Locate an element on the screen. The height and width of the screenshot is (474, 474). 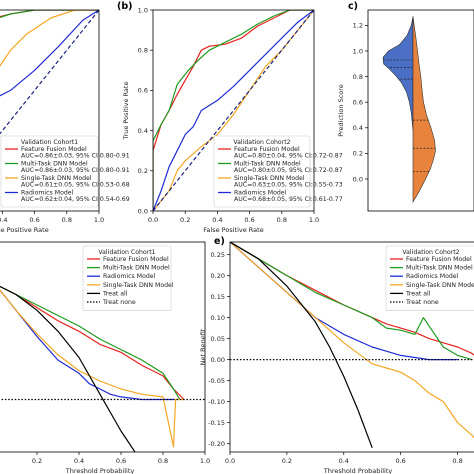
y-tick-label: 0.25 is located at coordinates (218, 255).